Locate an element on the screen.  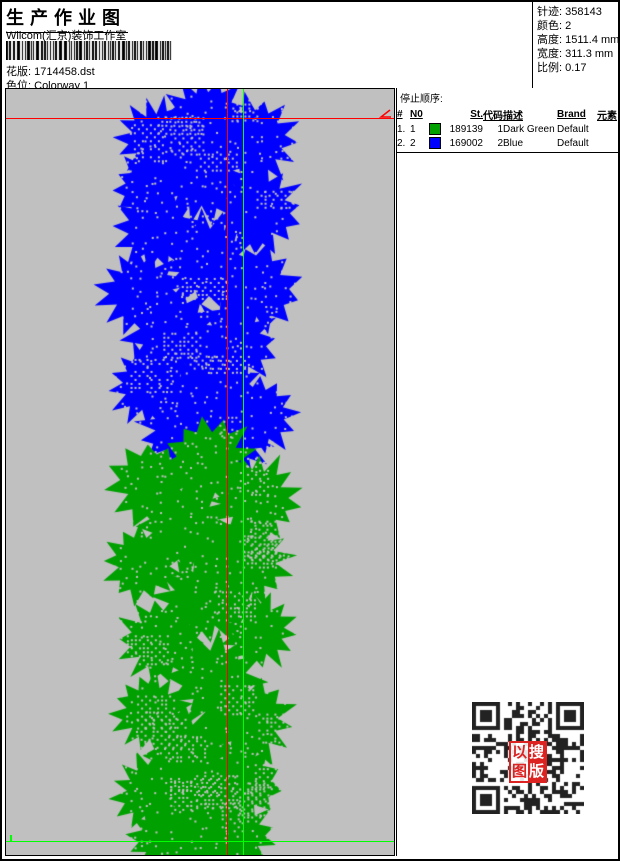
col-desc: 描述 is located at coordinates (513, 116).